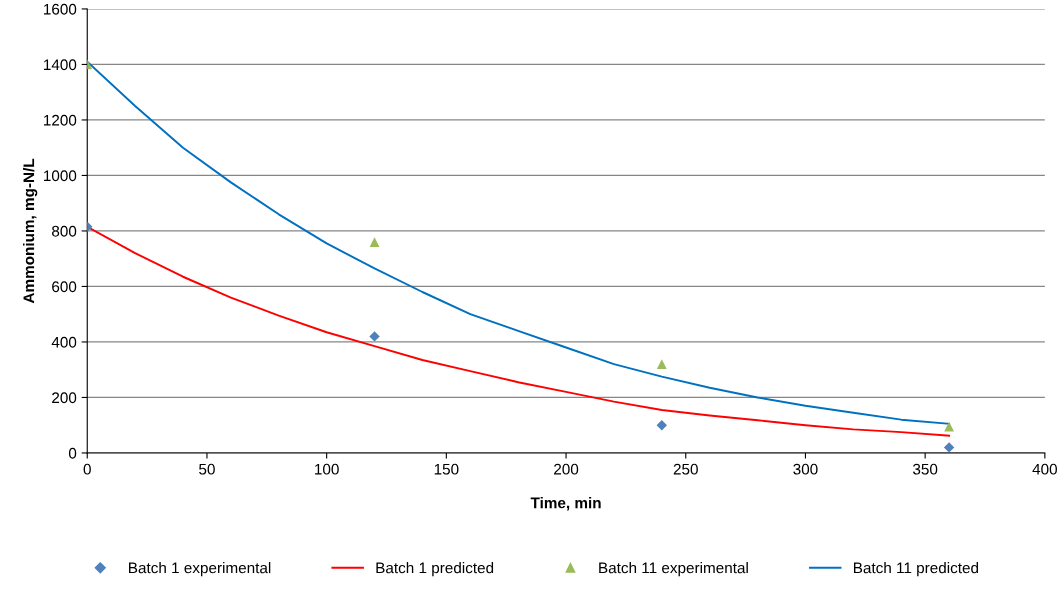 The height and width of the screenshot is (596, 1064). Describe the element at coordinates (64, 287) in the screenshot. I see `y-tick-label: 600` at that location.